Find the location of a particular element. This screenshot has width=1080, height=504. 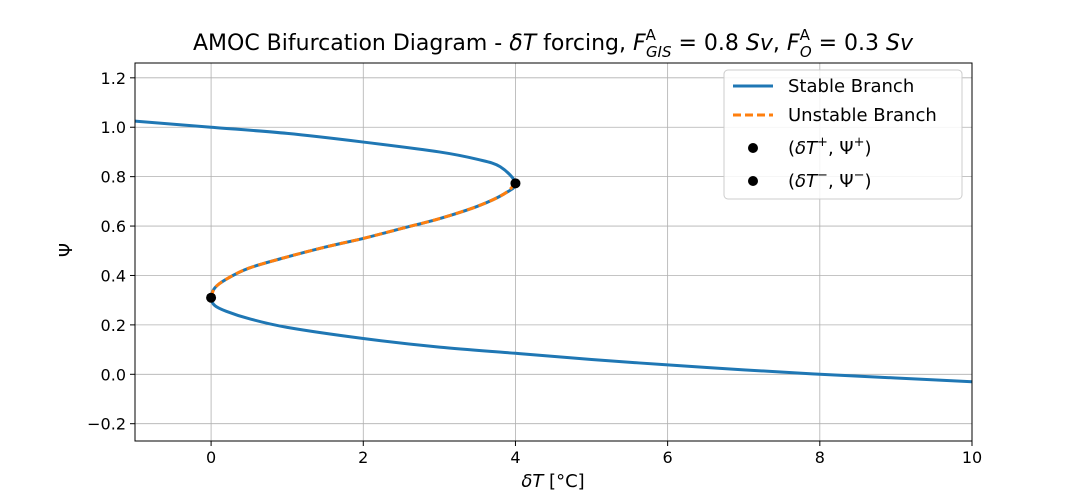

legend-point-plus-label: (δT+, Ψ+) is located at coordinates (830, 147).